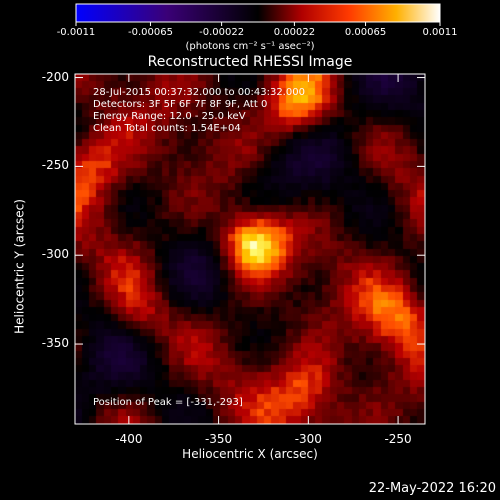  Describe the element at coordinates (398, 439) in the screenshot. I see `x-tick-label: -250` at that location.